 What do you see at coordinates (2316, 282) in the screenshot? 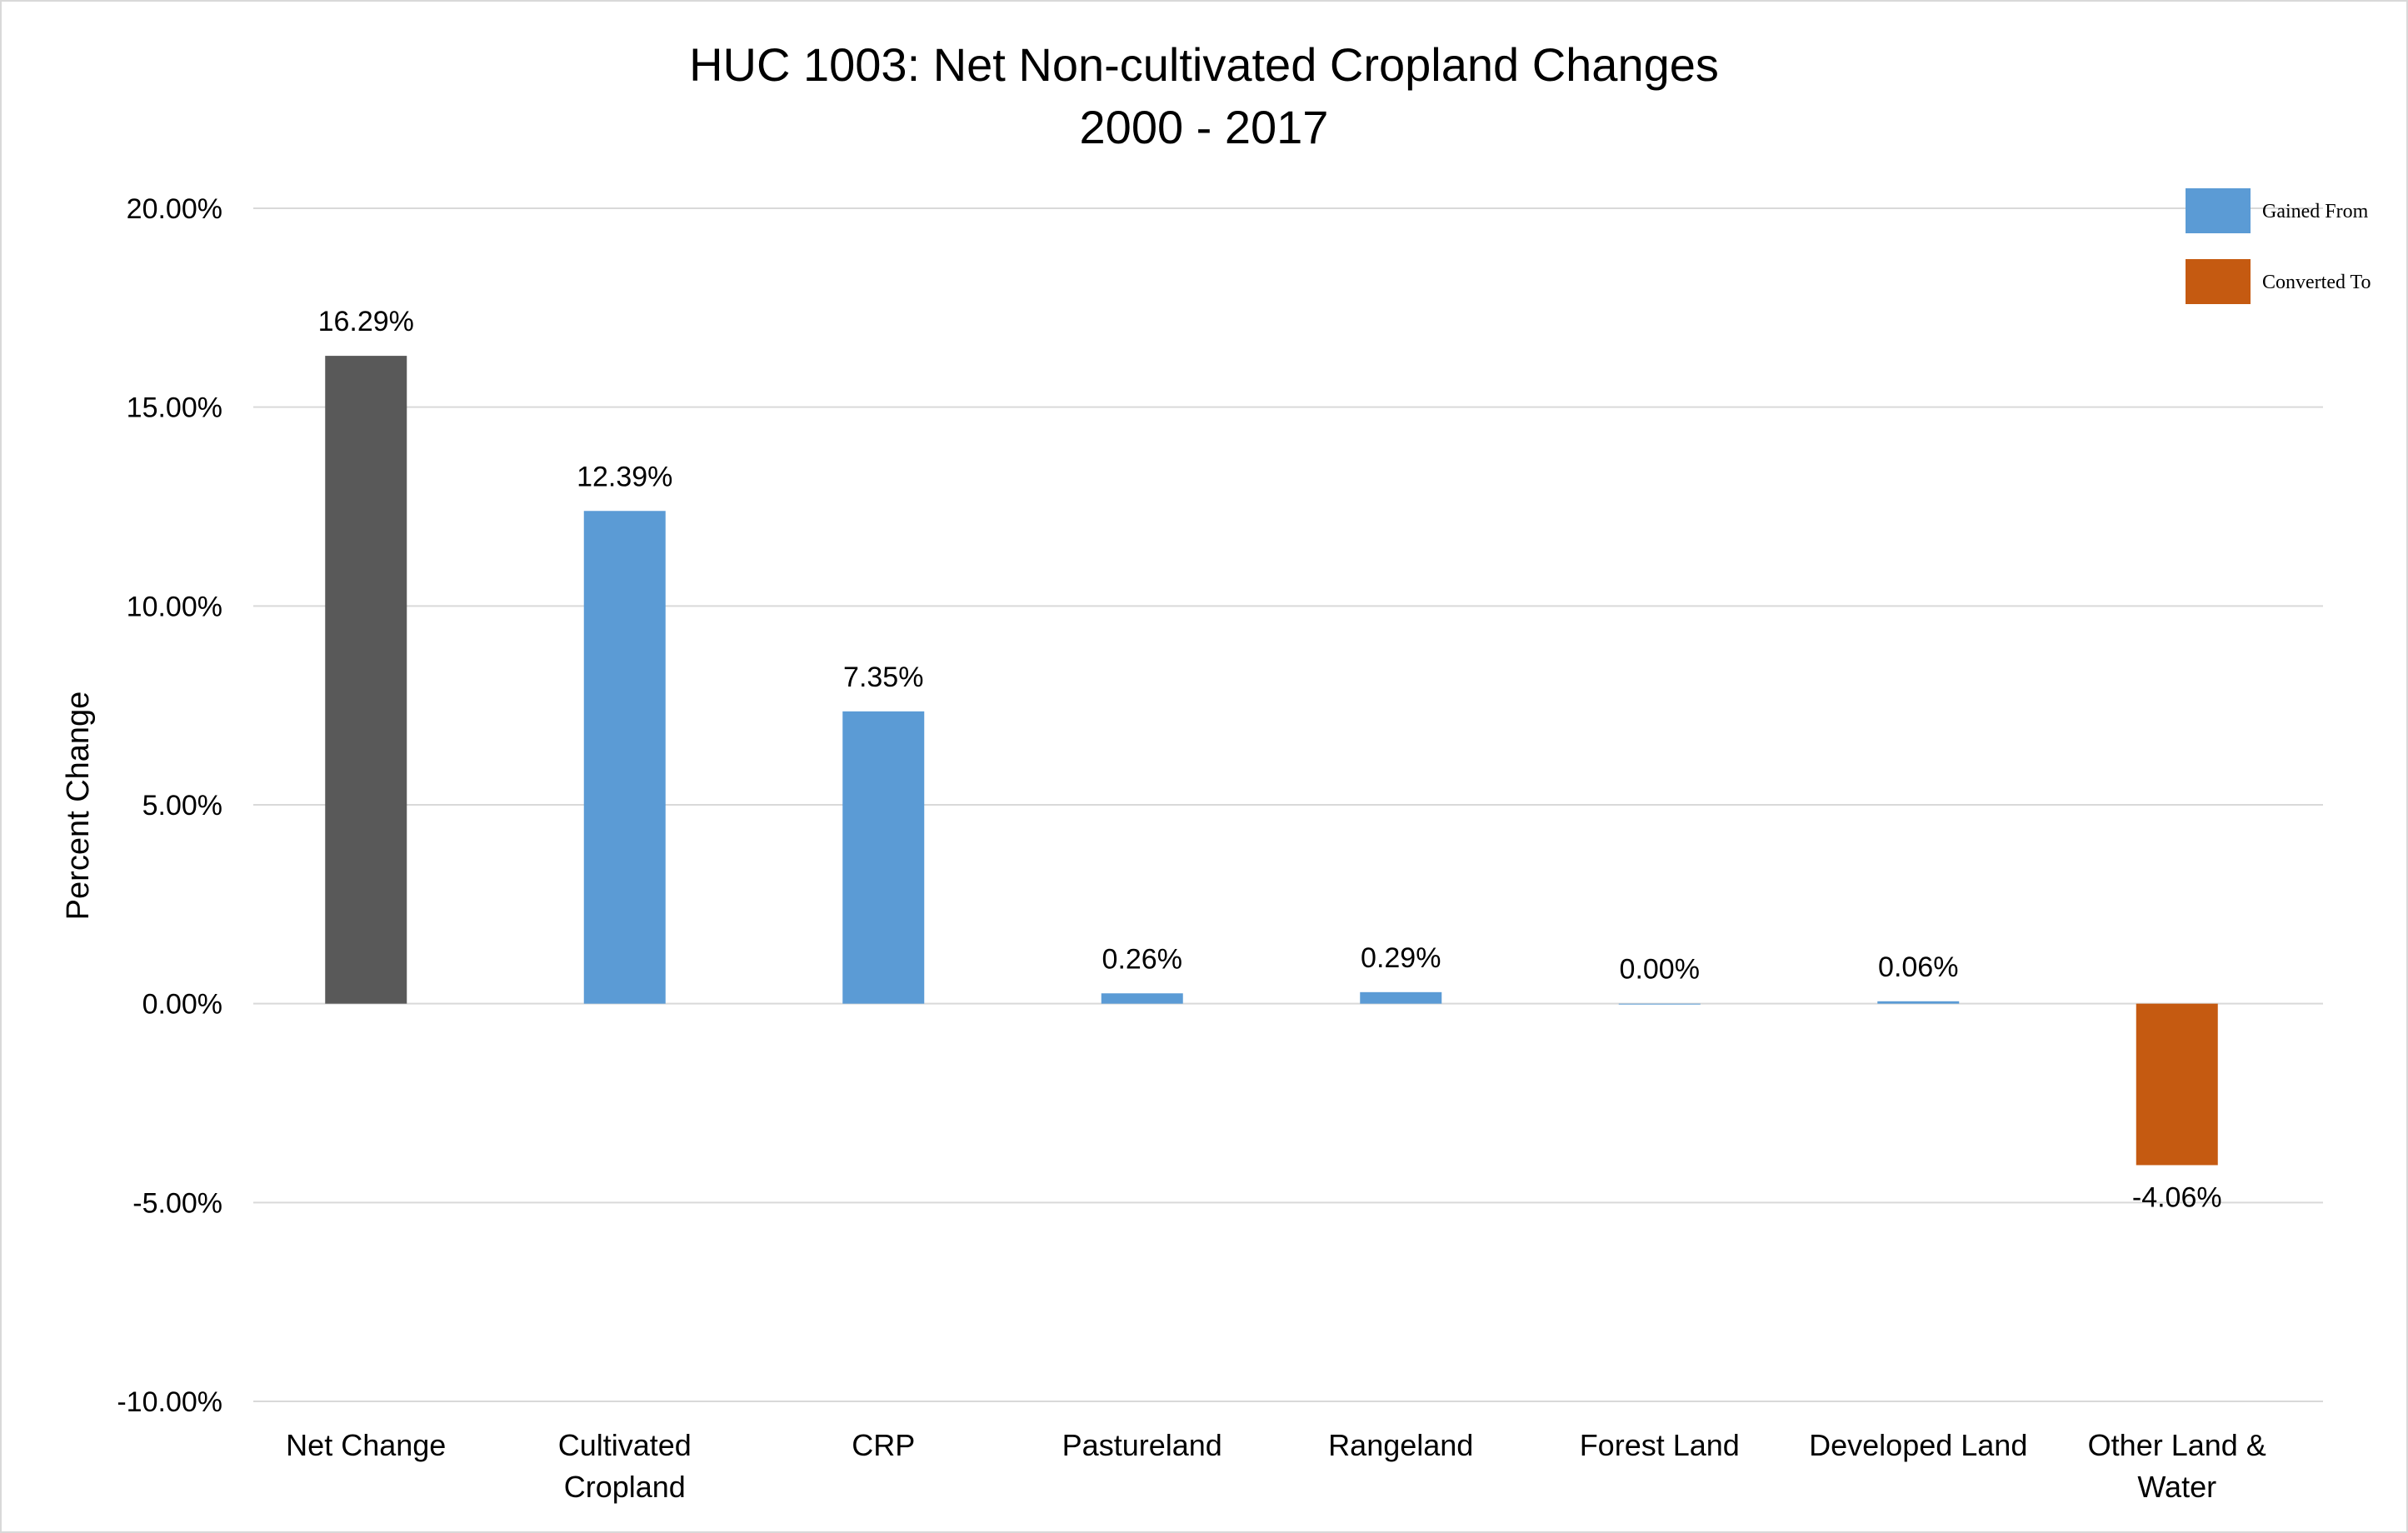
I see `legend-label: Converted To` at bounding box center [2316, 282].